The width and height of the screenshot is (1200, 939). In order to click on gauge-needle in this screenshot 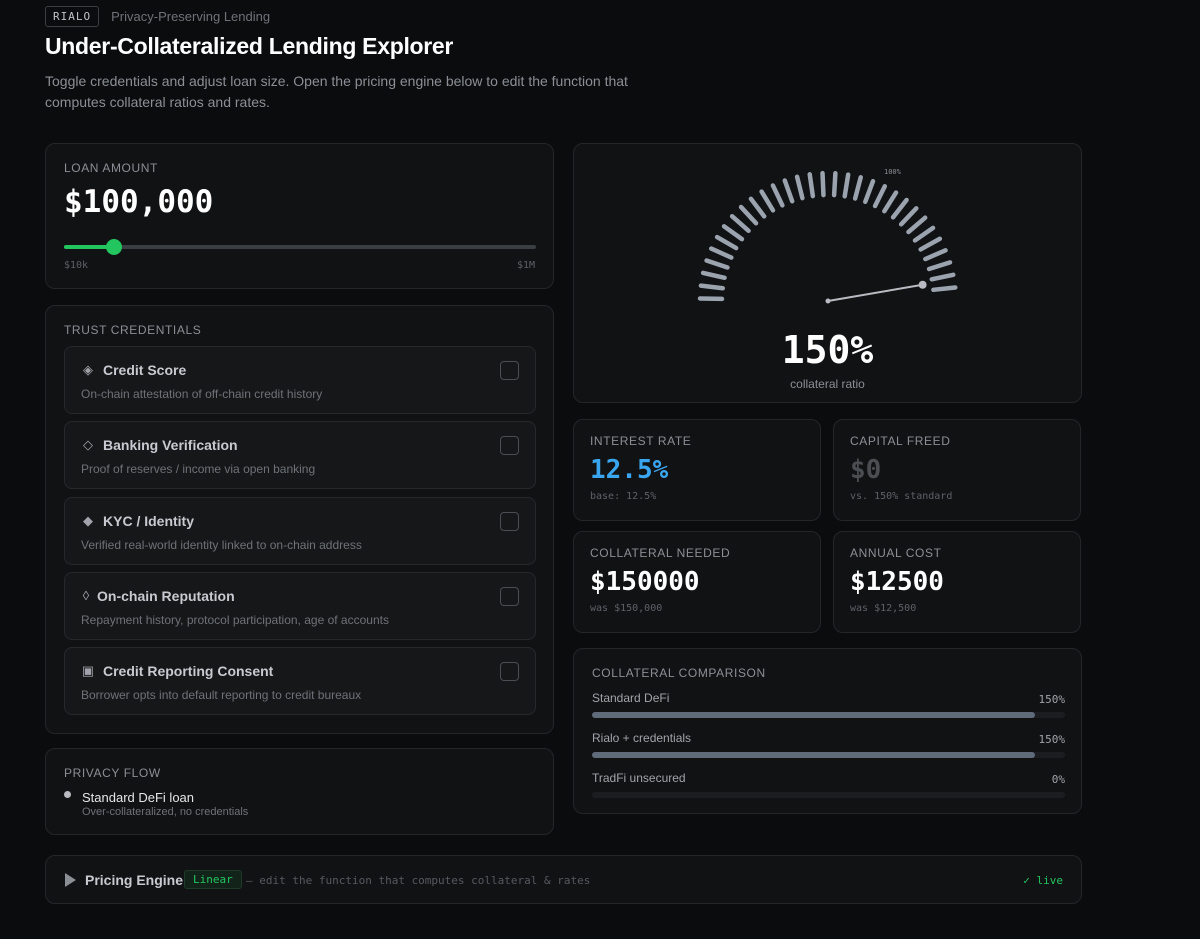, I will do `click(875, 292)`.